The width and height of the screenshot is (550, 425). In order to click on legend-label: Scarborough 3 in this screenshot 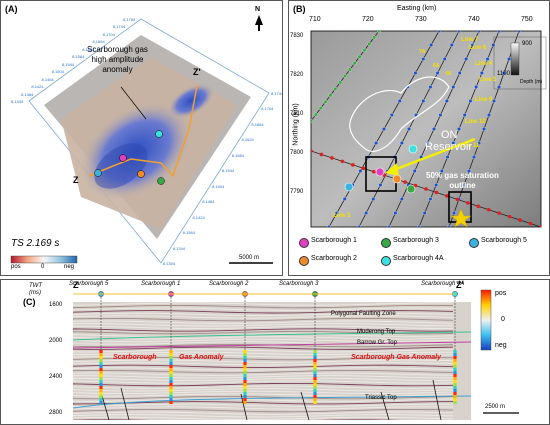, I will do `click(416, 240)`.